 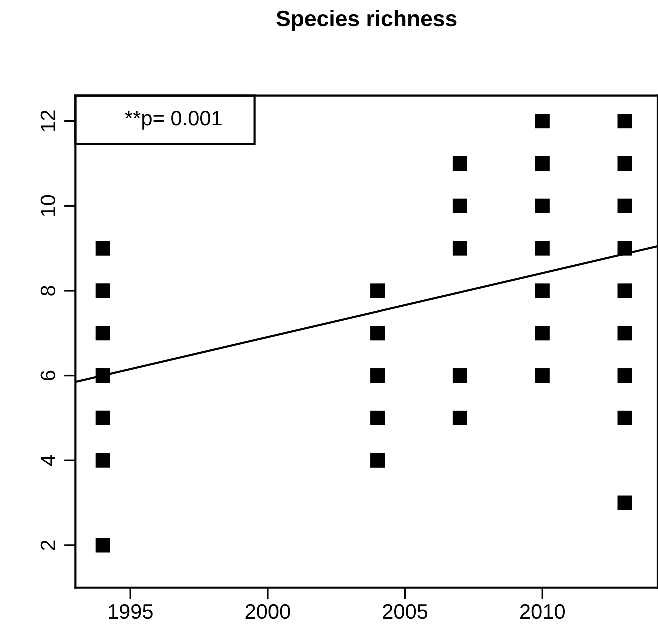 I want to click on y-tick-label: 2, so click(x=48, y=545).